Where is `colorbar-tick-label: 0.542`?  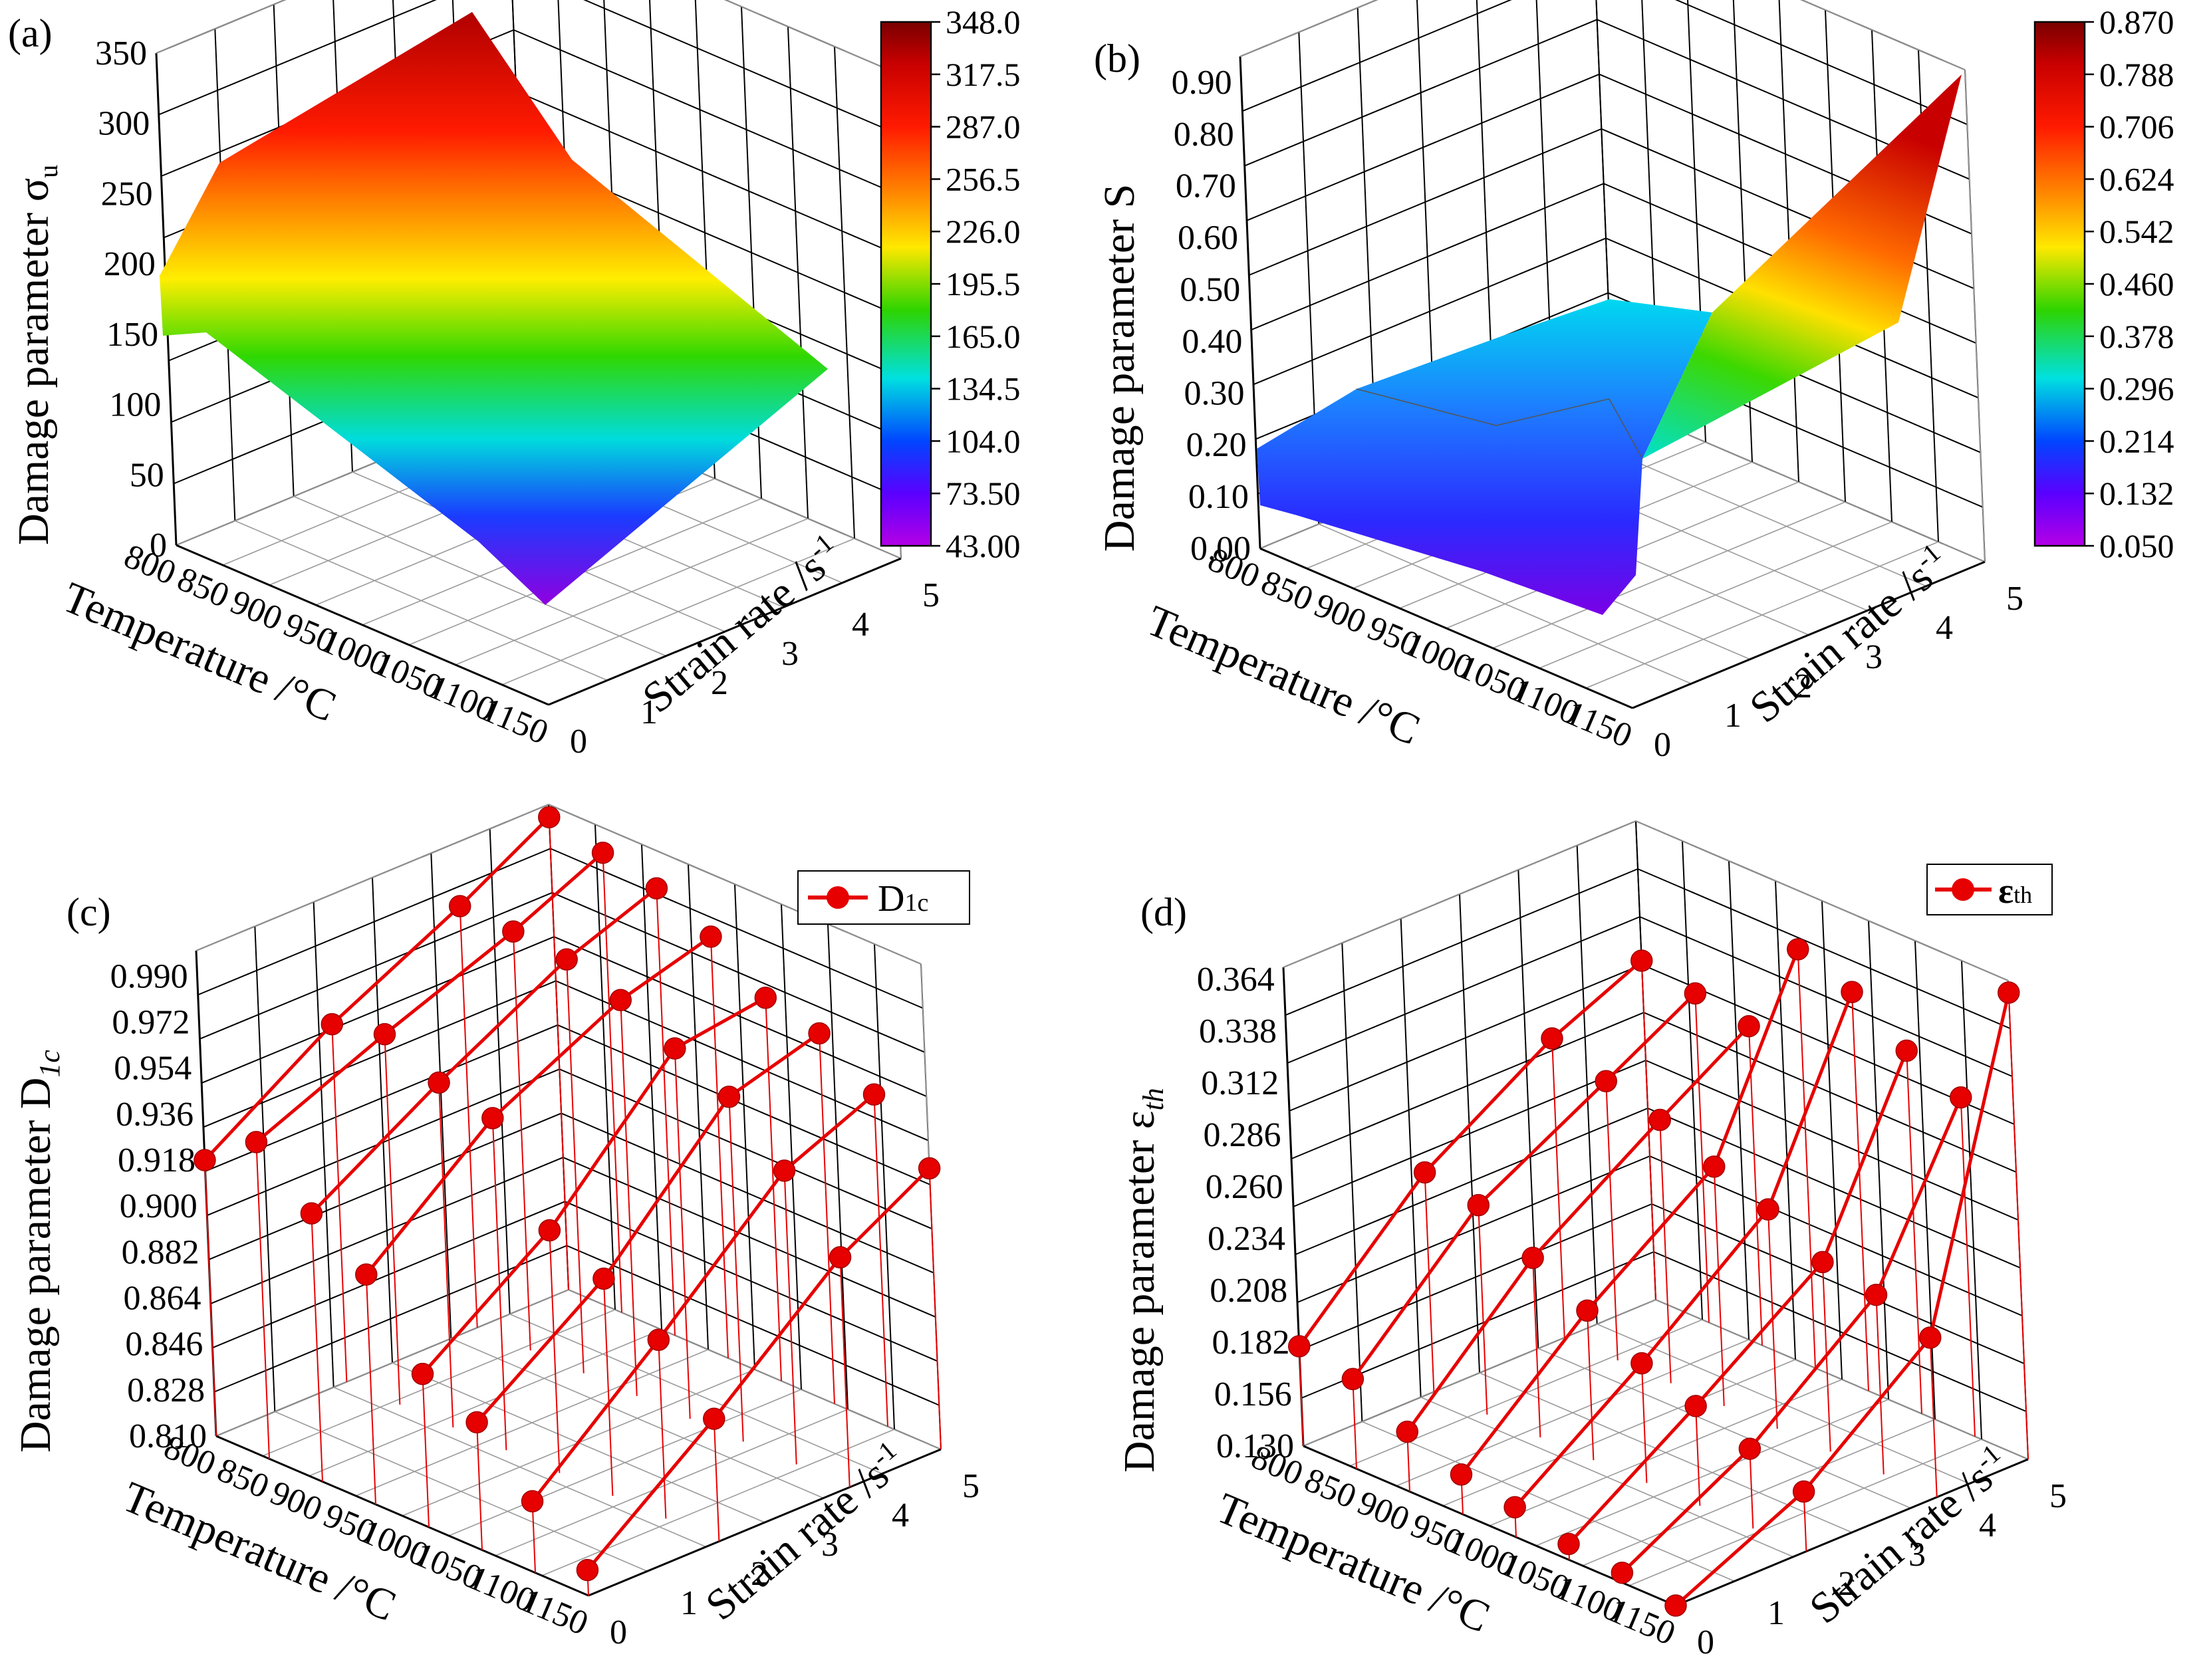 colorbar-tick-label: 0.542 is located at coordinates (2136, 231).